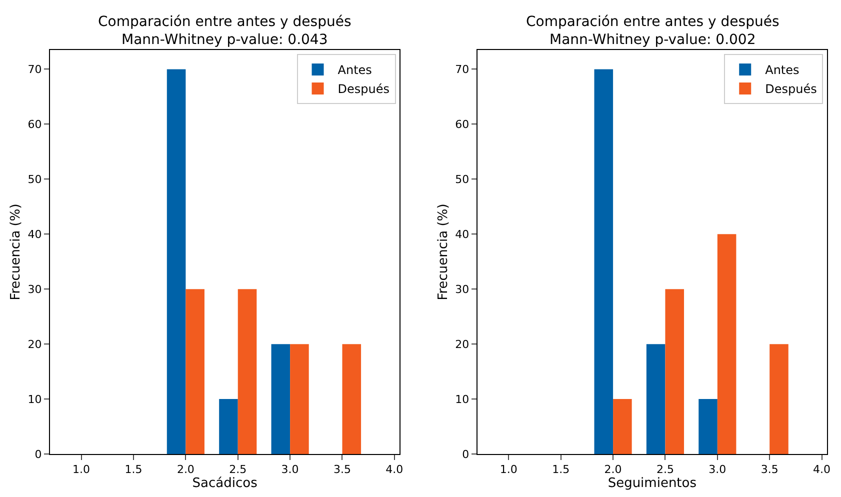 This screenshot has width=841, height=497. Describe the element at coordinates (652, 484) in the screenshot. I see `x-axis-title: Seguimientos` at that location.